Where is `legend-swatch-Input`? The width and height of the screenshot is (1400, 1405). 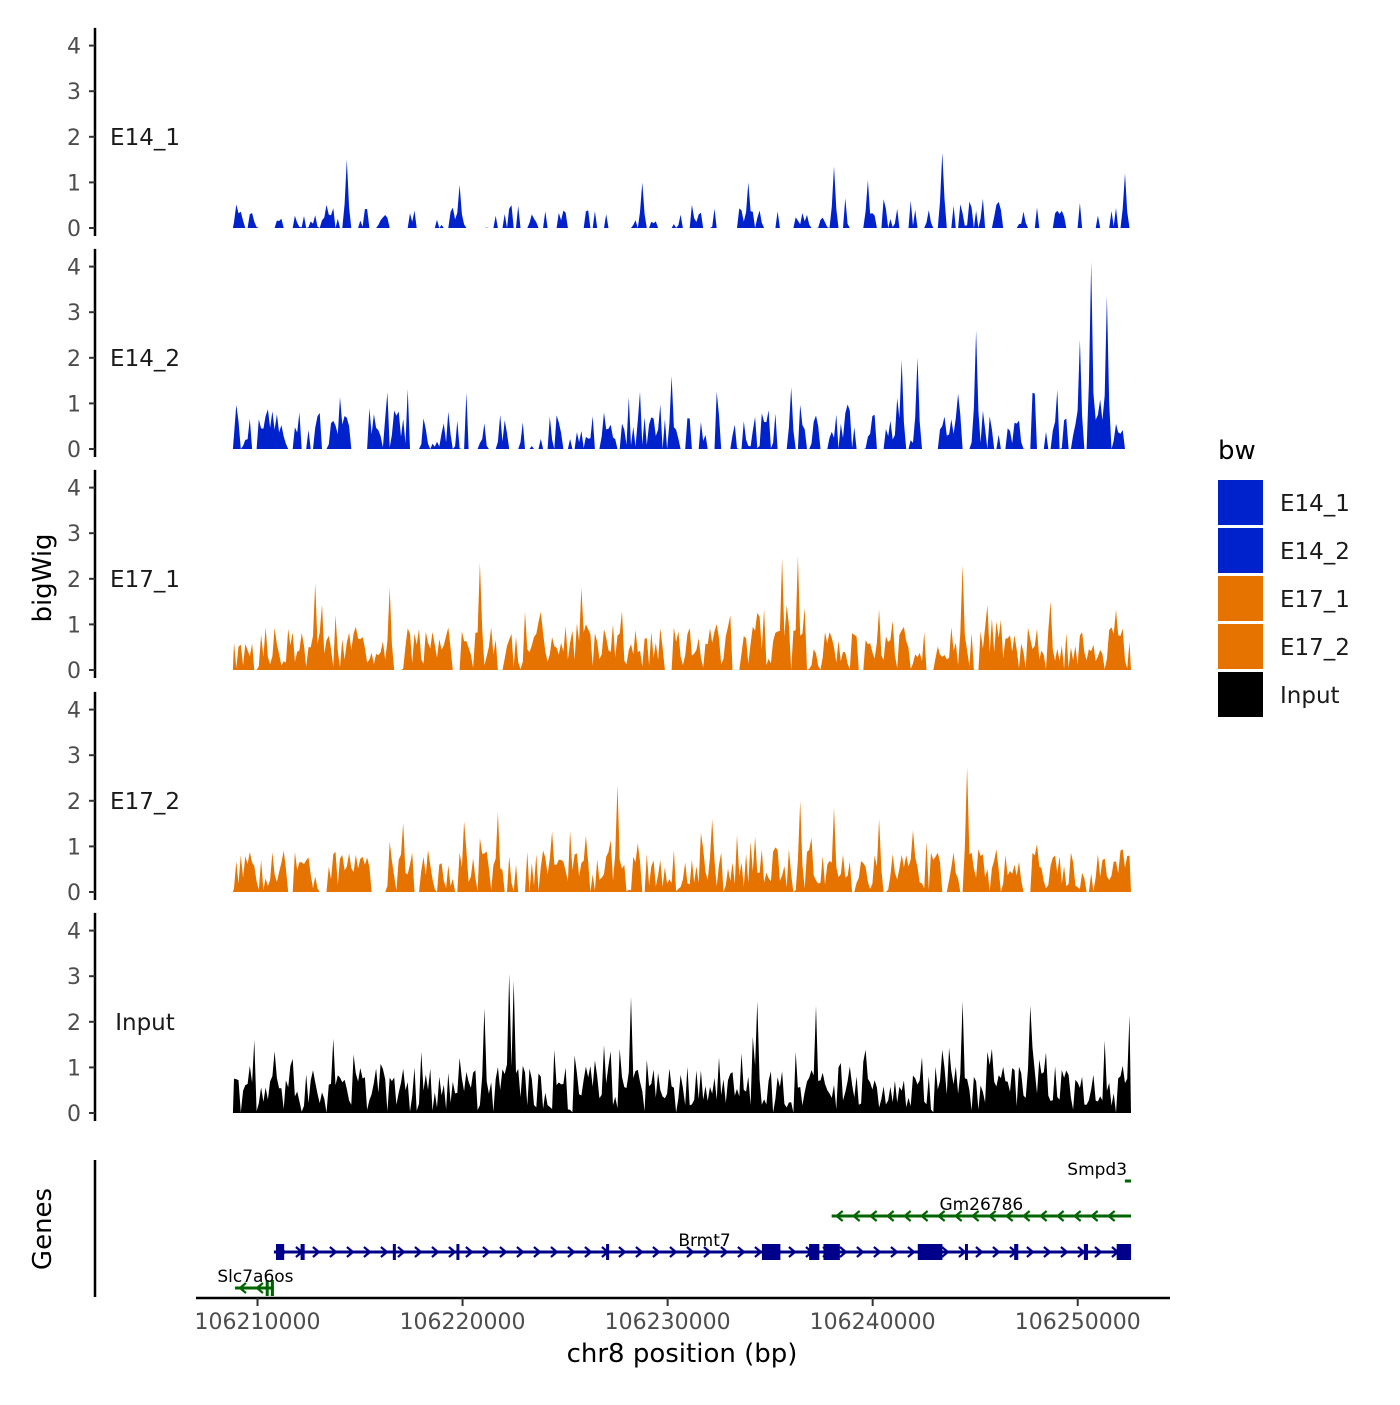
legend-swatch-Input is located at coordinates (1240, 694).